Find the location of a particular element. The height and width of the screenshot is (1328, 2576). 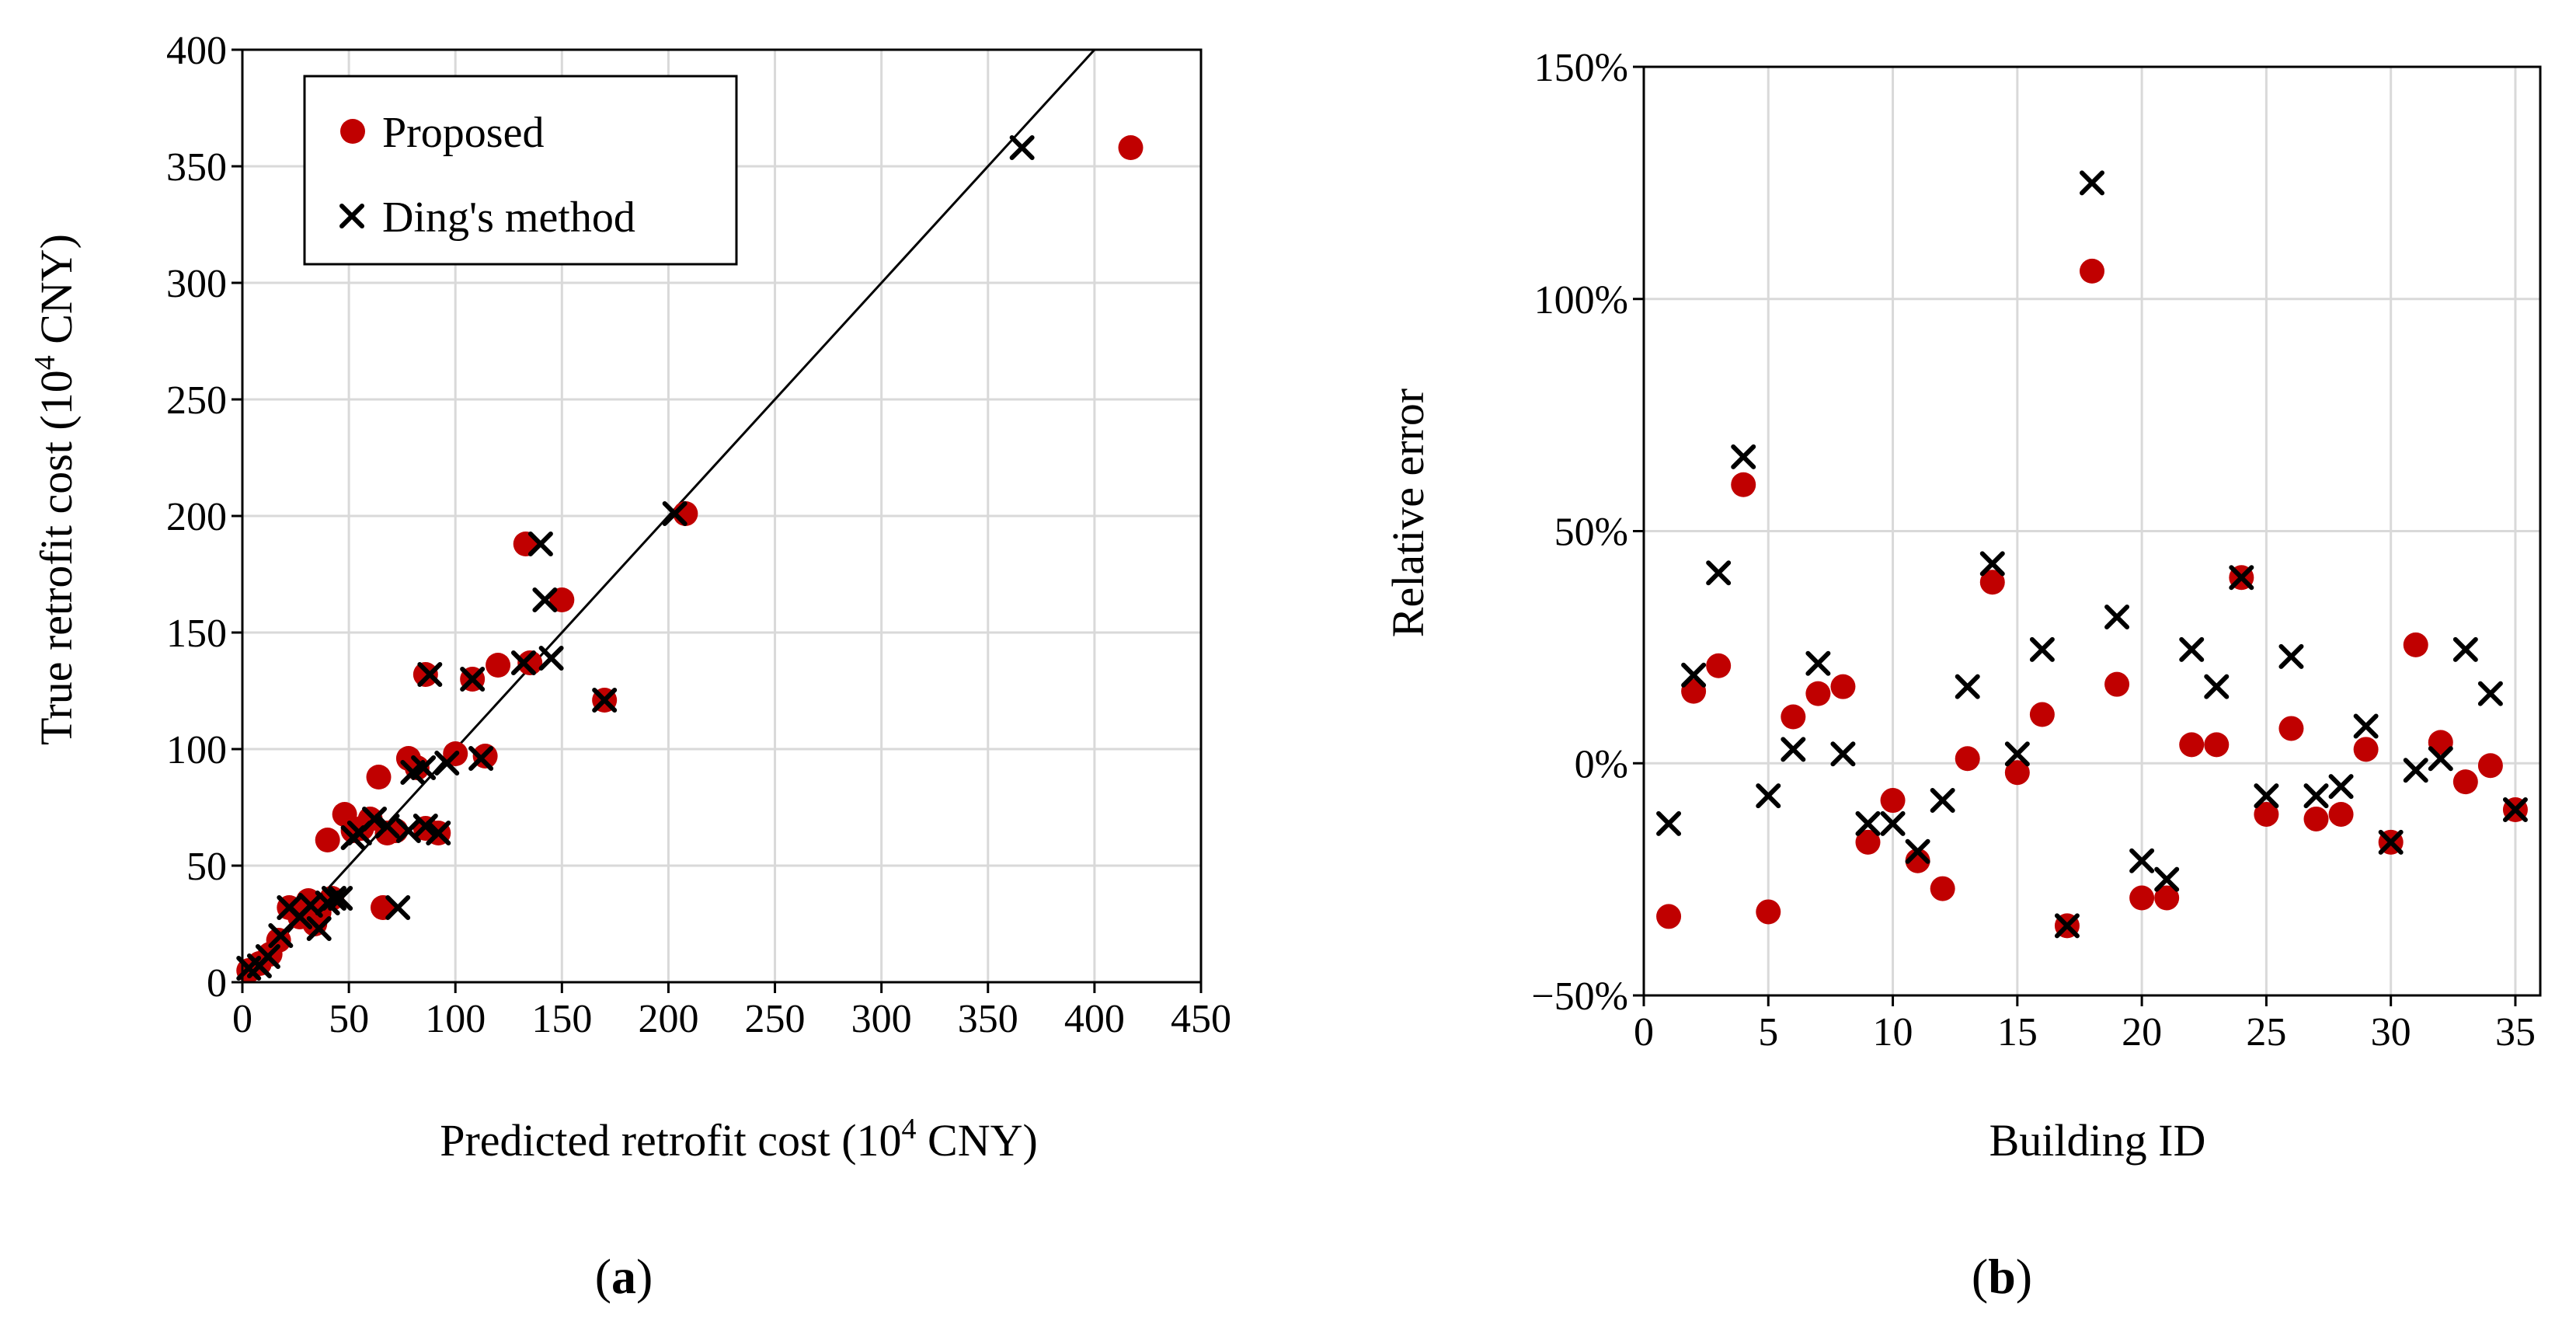

chart-b-ylabel: Relative error is located at coordinates (1408, 513).